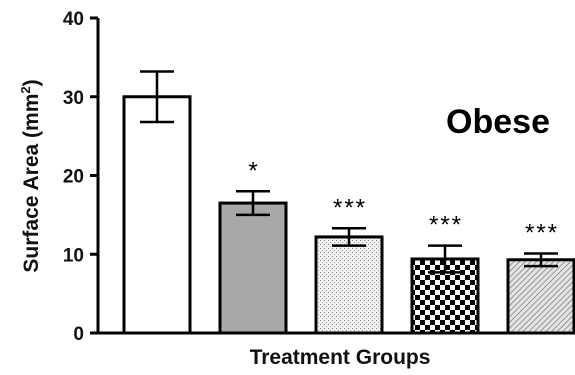 The image size is (575, 375). I want to click on y-ticks: 0 10 20 30 40, so click(80, 177).